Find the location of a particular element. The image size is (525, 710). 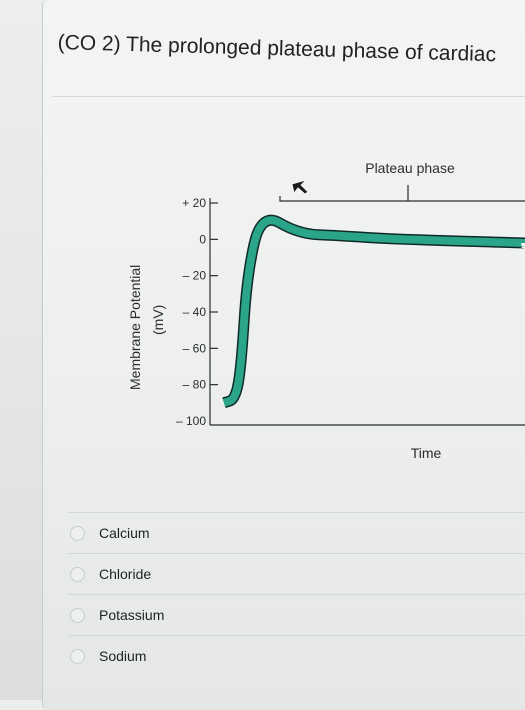

y-tick-label: – 80 is located at coordinates (195, 385).